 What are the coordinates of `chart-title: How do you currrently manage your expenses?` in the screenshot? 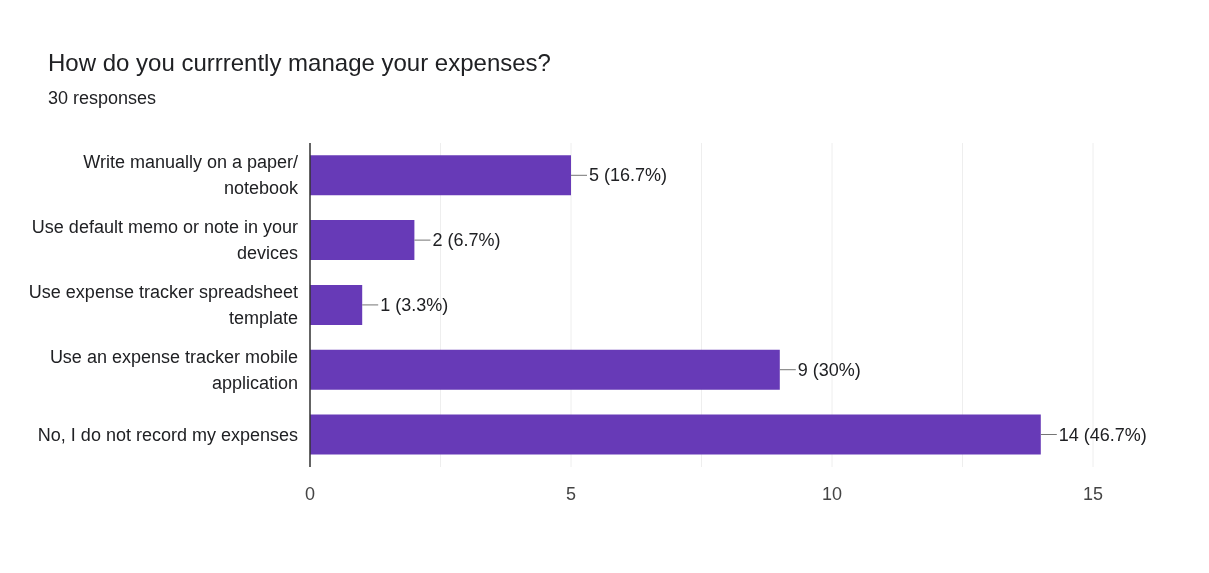 It's located at (299, 63).